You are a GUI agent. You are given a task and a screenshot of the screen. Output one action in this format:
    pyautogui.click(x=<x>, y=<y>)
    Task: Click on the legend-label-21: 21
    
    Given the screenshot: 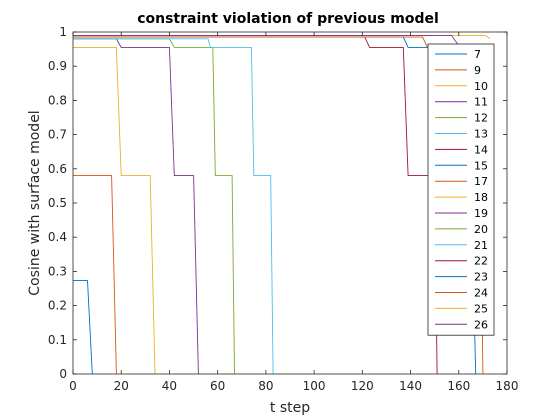 What is the action you would take?
    pyautogui.click(x=481, y=245)
    